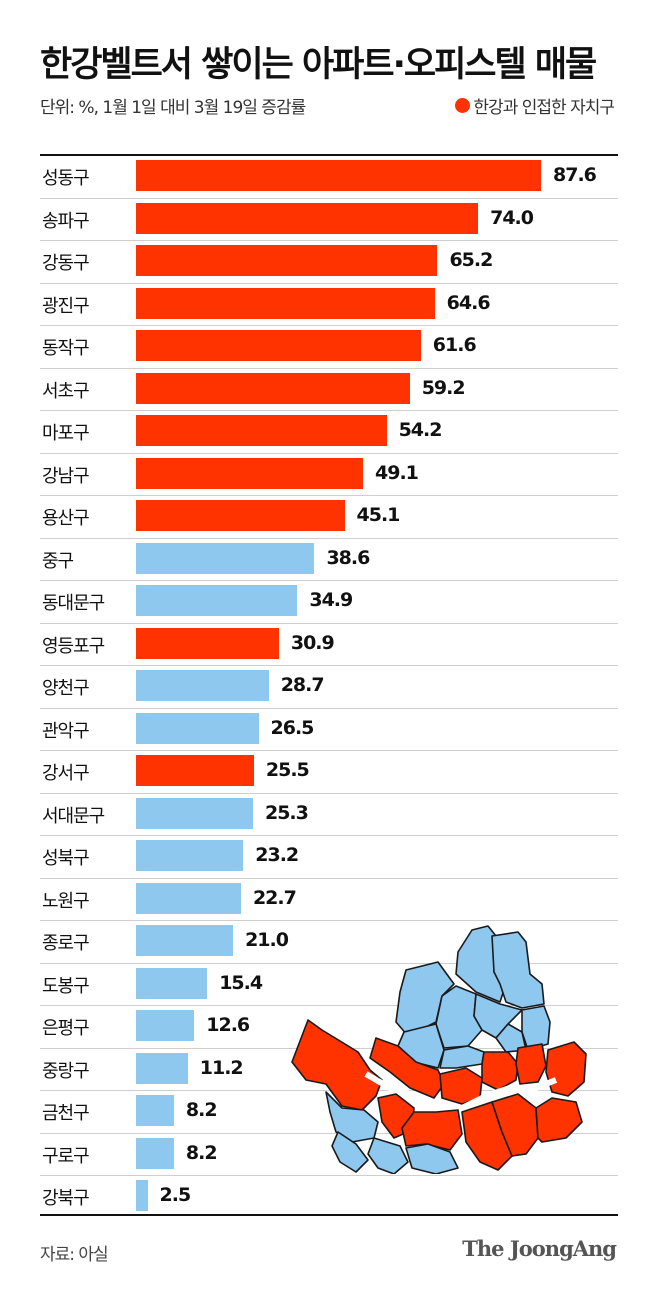 The image size is (658, 1289). Describe the element at coordinates (287, 770) in the screenshot. I see `value-label: 25.5` at that location.